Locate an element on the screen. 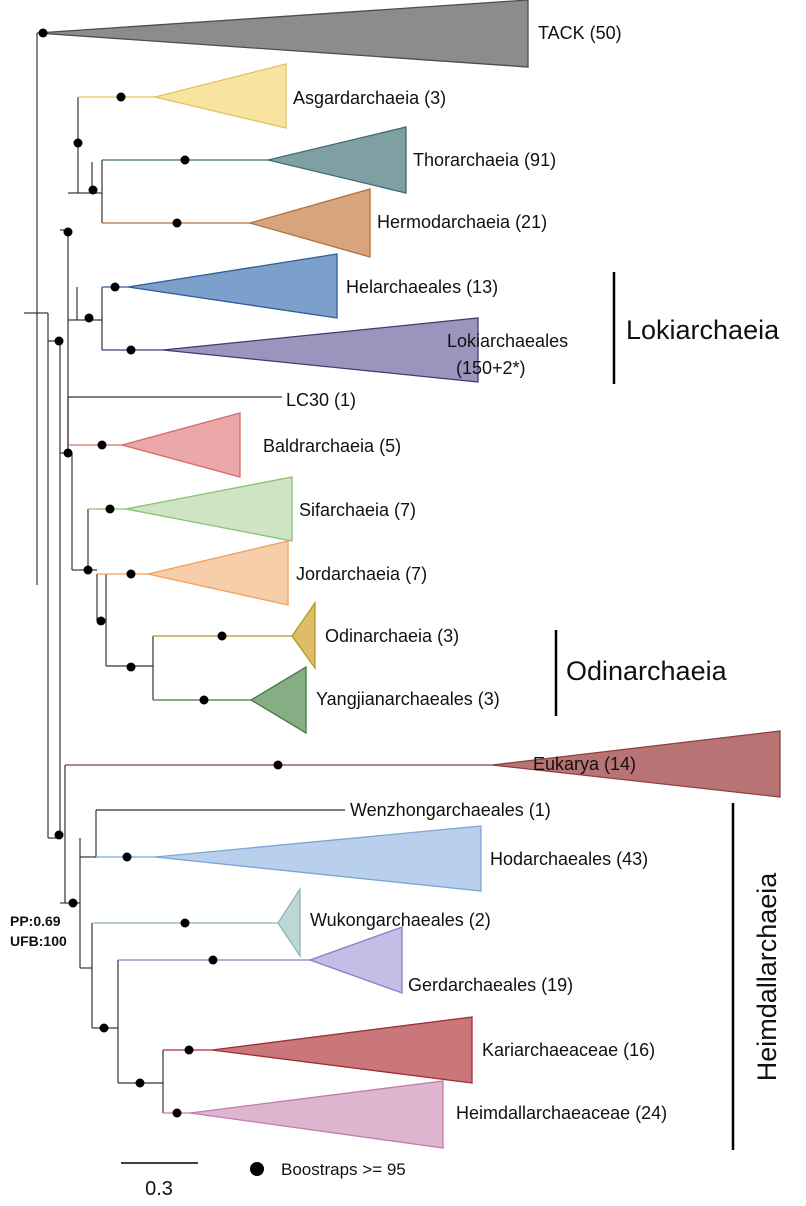 The image size is (806, 1206). group-lokiarchaeia: Lokiarchaeia is located at coordinates (703, 330).